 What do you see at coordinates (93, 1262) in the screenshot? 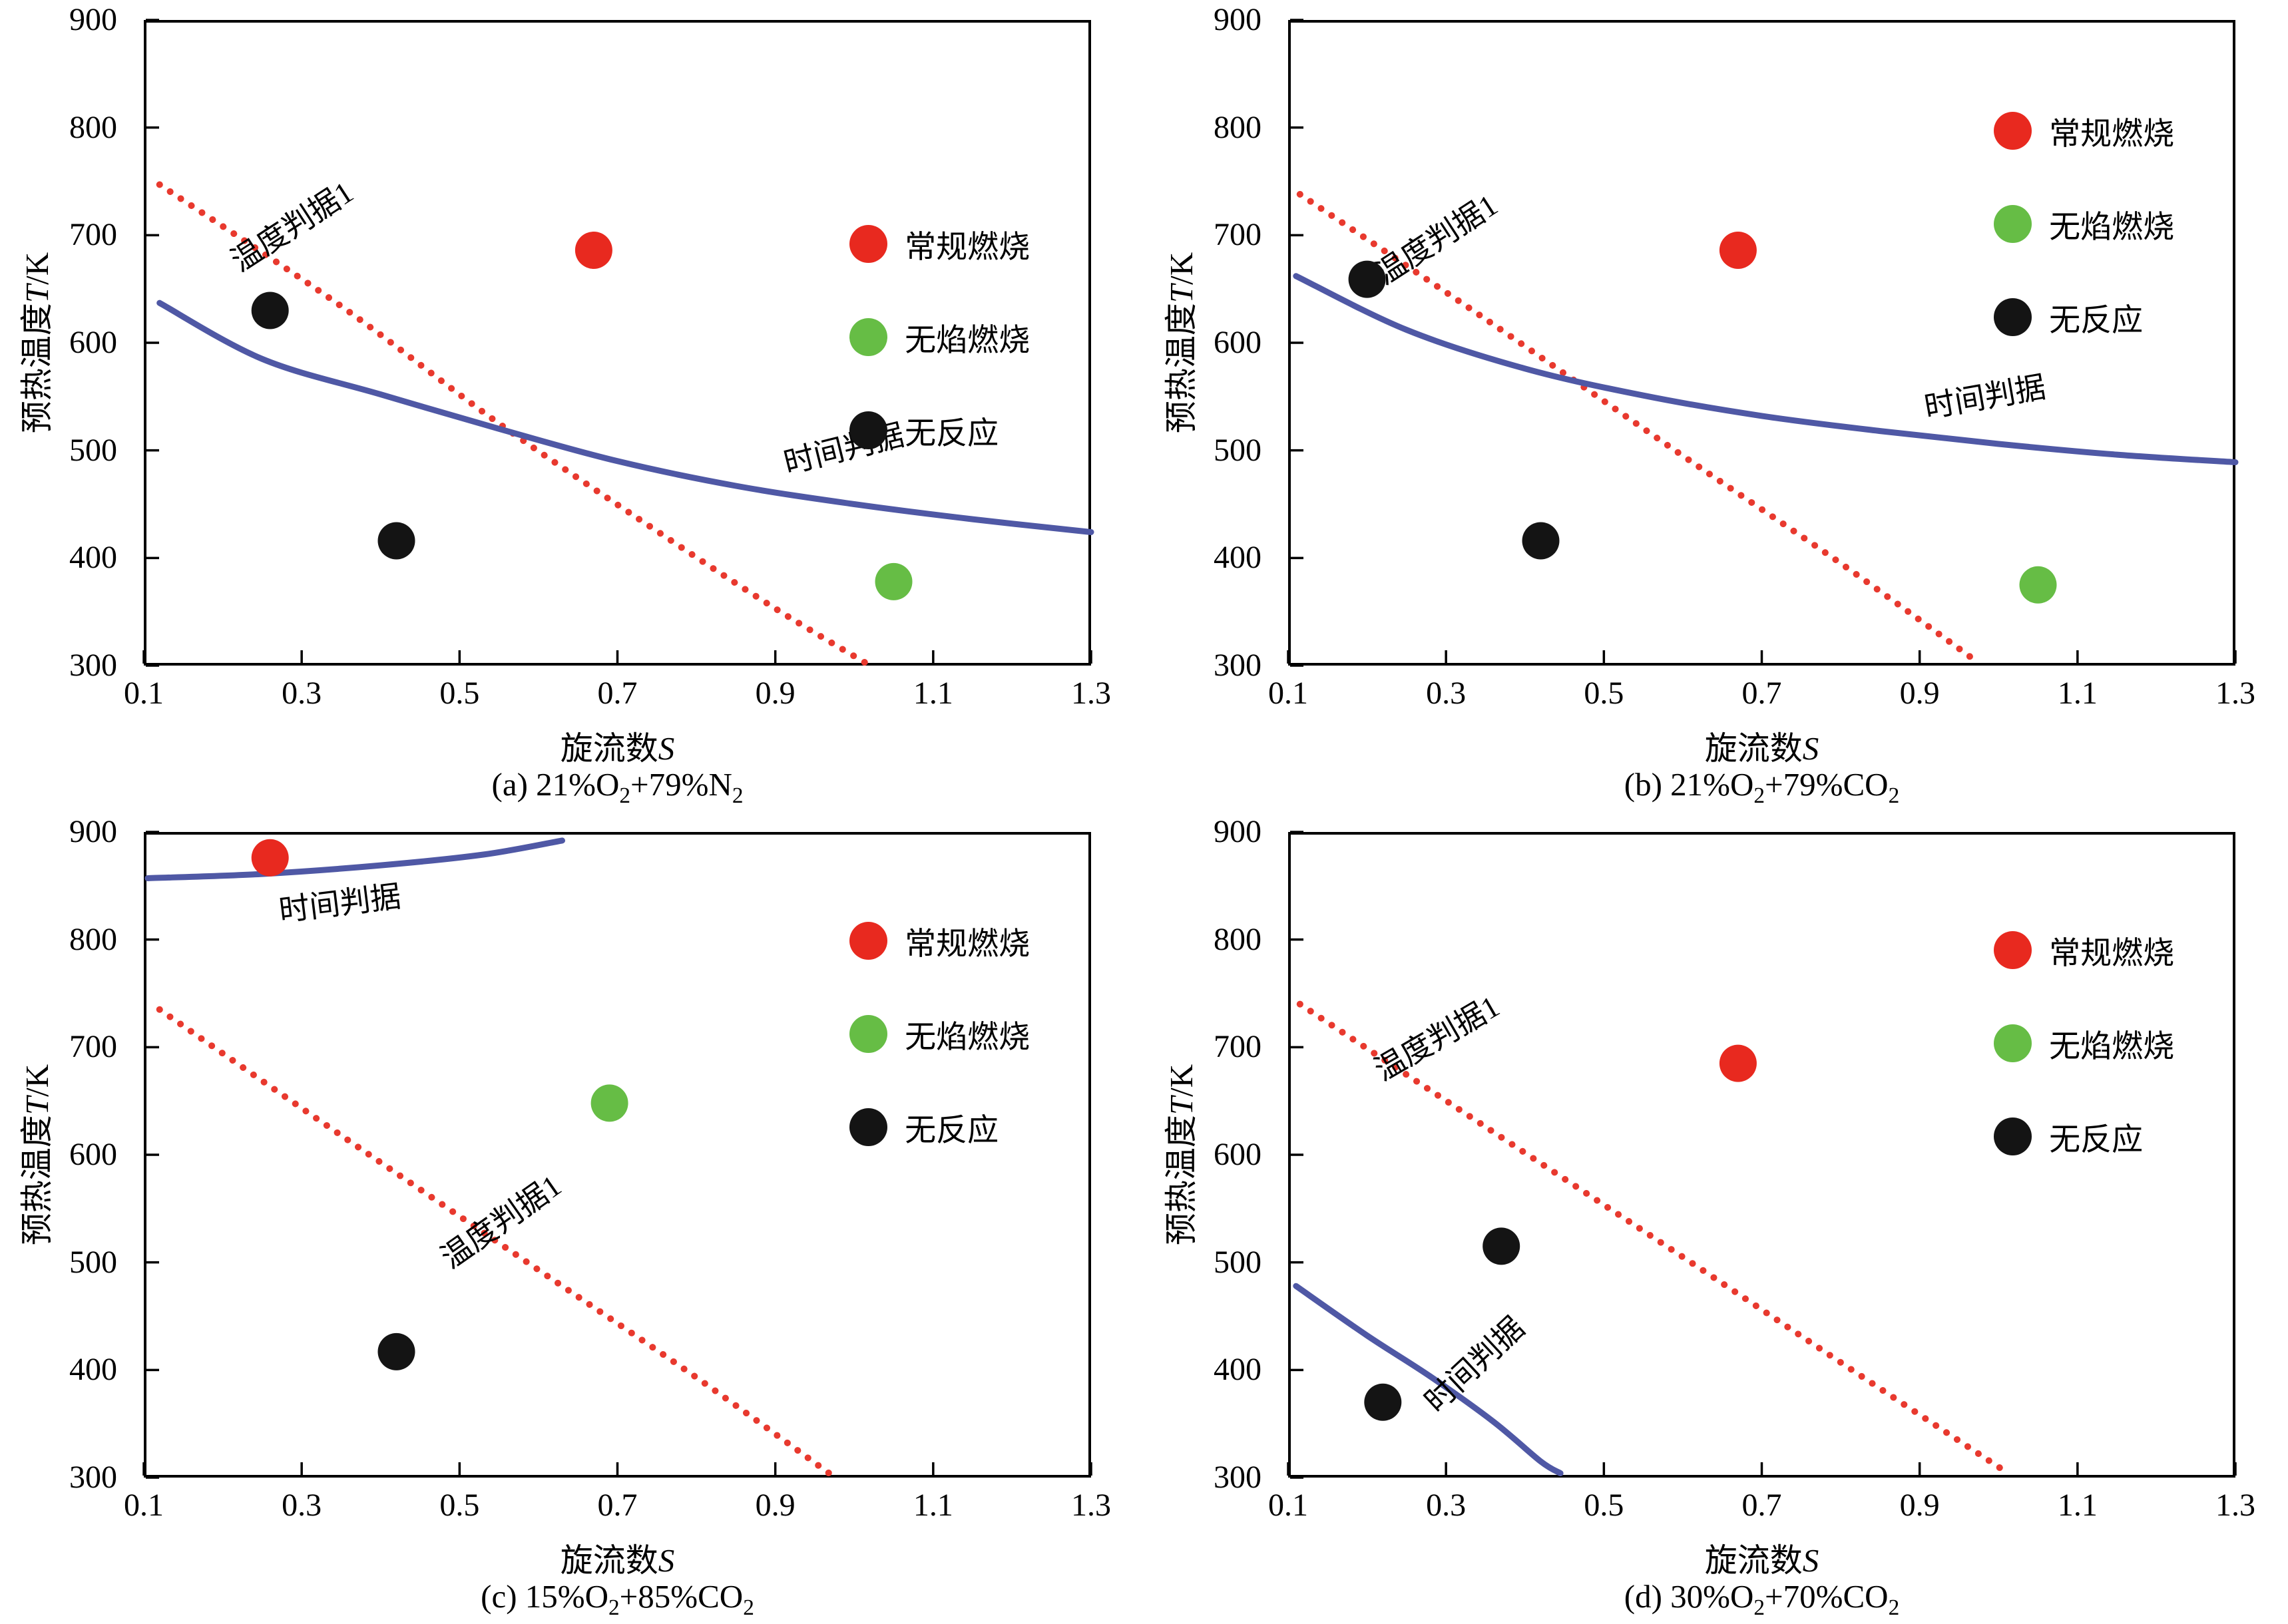
I see `y-tick-label: 500` at bounding box center [93, 1262].